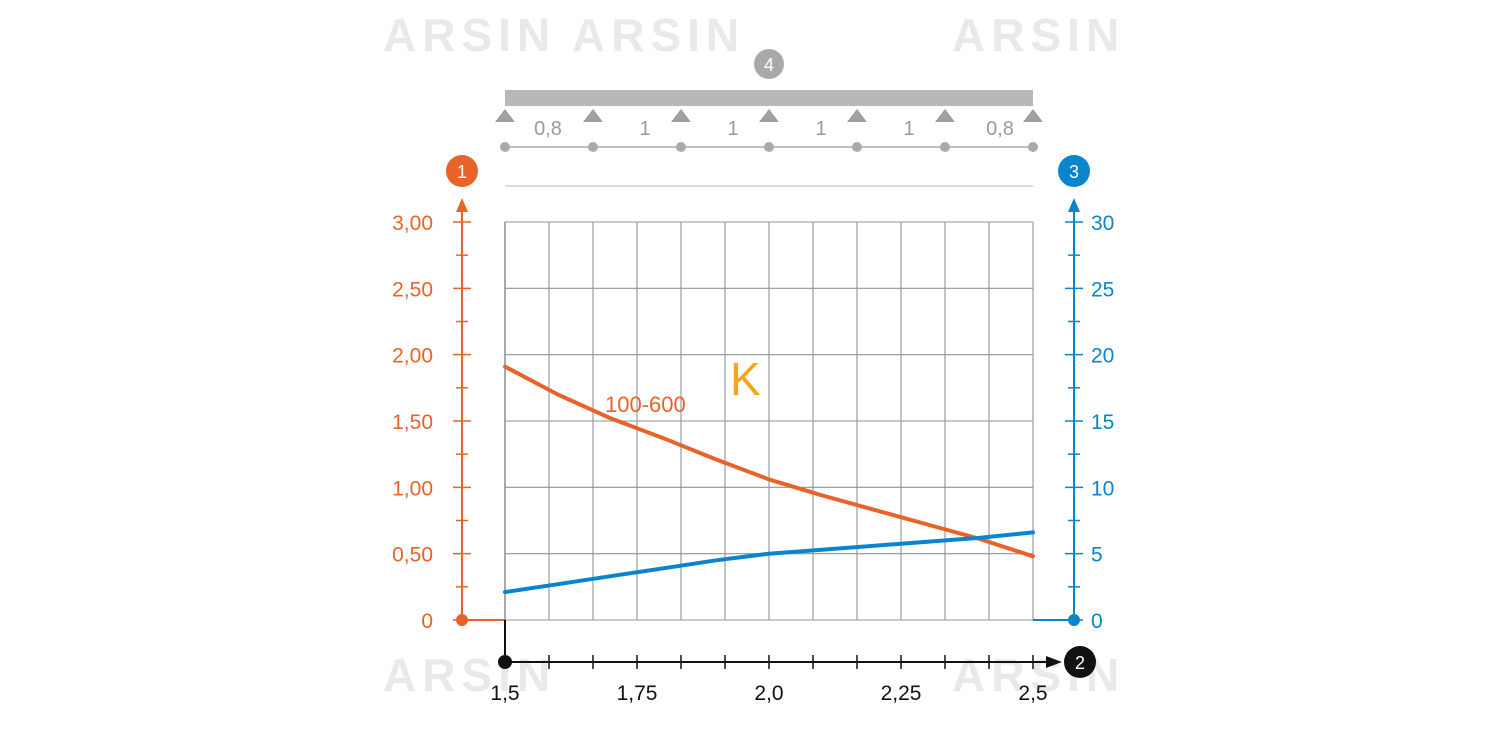  What do you see at coordinates (1102, 488) in the screenshot?
I see `right-axis-tick-label: 10` at bounding box center [1102, 488].